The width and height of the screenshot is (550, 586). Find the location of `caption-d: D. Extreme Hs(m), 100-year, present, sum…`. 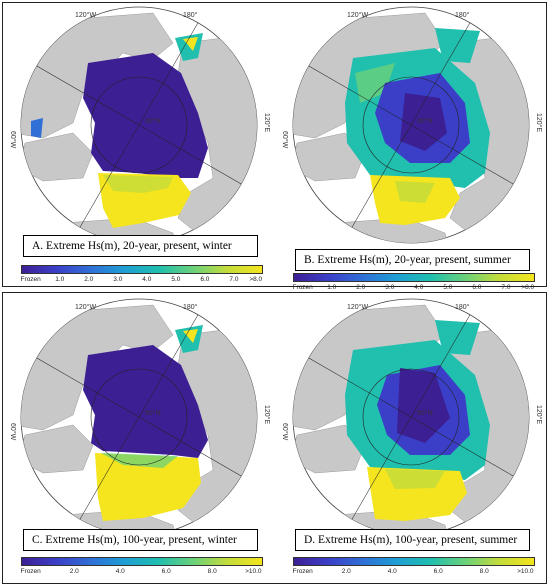

caption-d: D. Extreme Hs(m), 100-year, present, sum… is located at coordinates (412, 540).